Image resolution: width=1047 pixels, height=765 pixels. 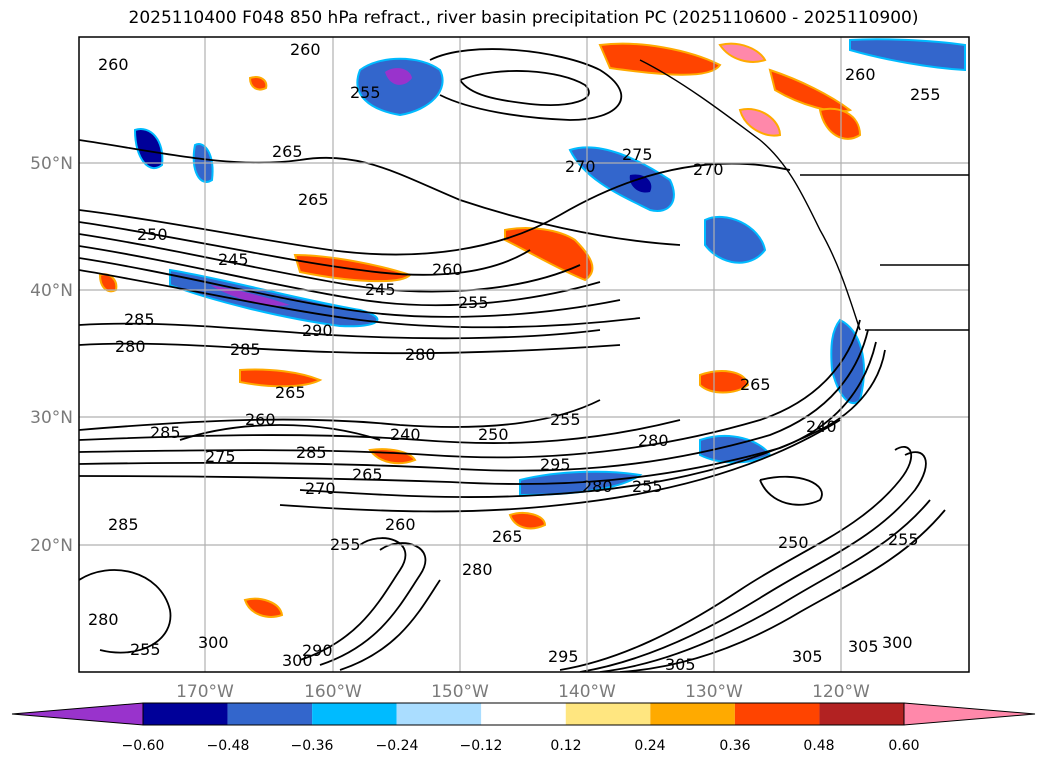 I want to click on colorbar-tick: 0.48, so click(x=818, y=746).